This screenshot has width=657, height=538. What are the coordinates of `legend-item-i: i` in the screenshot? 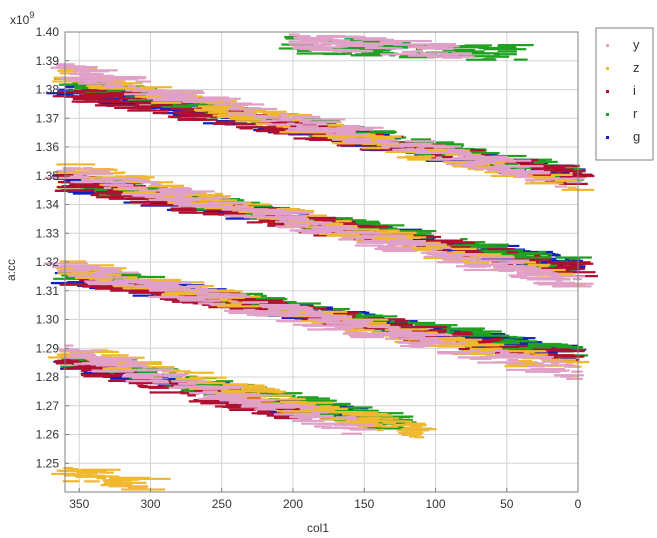 It's located at (621, 90).